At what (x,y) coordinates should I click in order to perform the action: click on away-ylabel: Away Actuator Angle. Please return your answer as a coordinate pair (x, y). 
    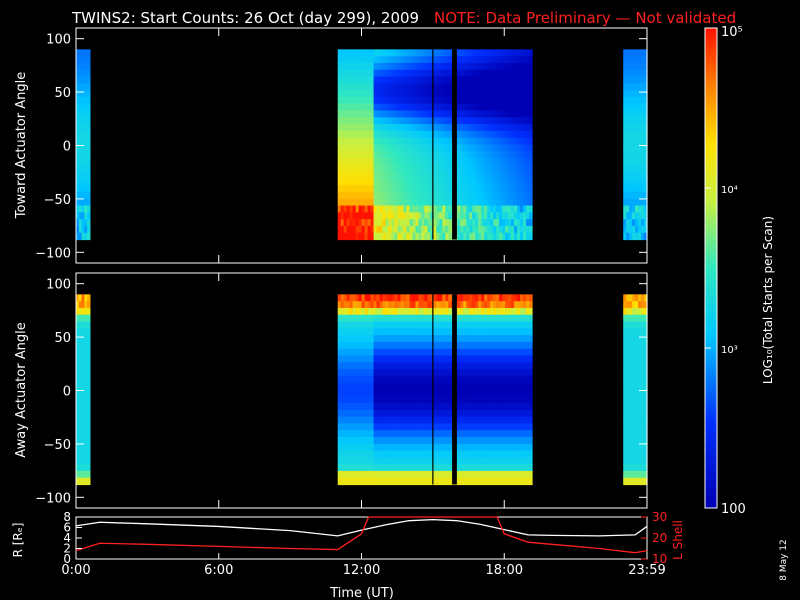
    Looking at the image, I should click on (21, 389).